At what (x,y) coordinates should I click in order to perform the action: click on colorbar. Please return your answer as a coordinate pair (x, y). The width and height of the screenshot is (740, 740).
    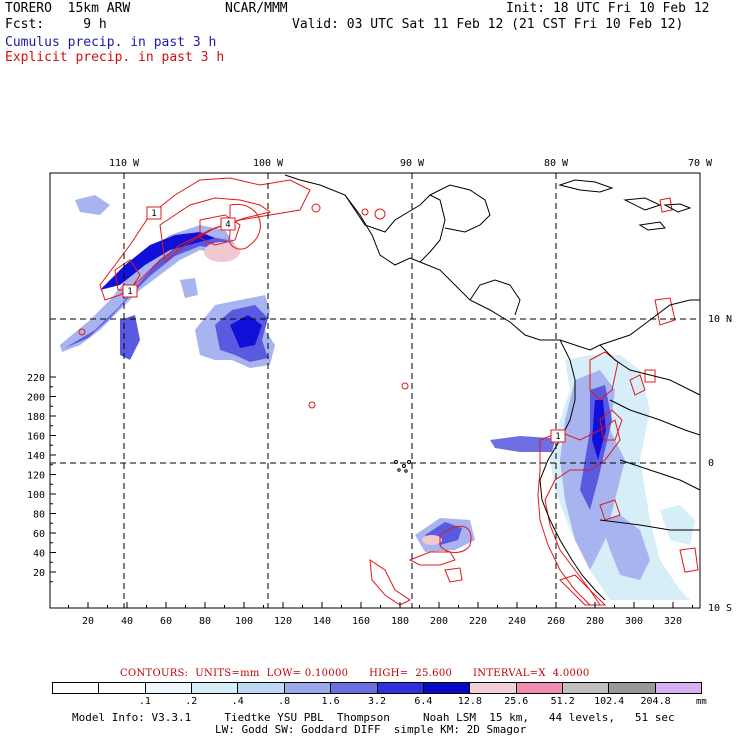
    Looking at the image, I should click on (377, 688).